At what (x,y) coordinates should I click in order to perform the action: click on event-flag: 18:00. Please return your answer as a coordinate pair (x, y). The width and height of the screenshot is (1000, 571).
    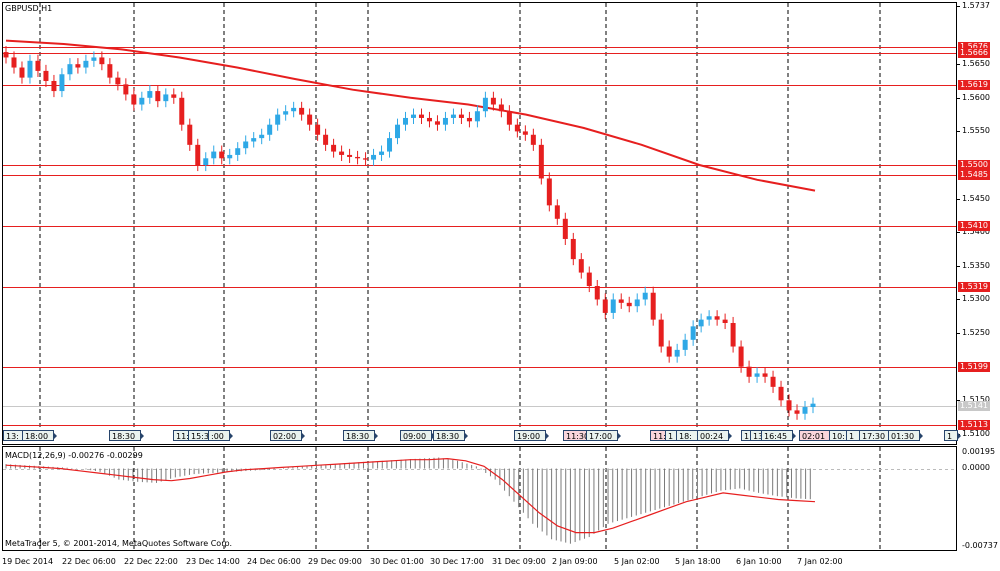
    Looking at the image, I should click on (40, 435).